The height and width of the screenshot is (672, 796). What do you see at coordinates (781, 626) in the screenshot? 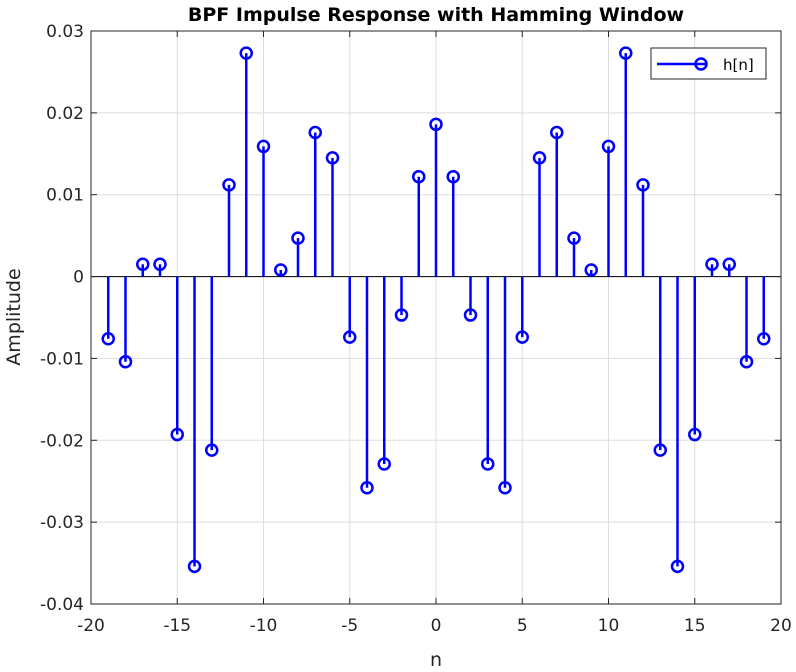
I see `x-tick-label: 20` at bounding box center [781, 626].